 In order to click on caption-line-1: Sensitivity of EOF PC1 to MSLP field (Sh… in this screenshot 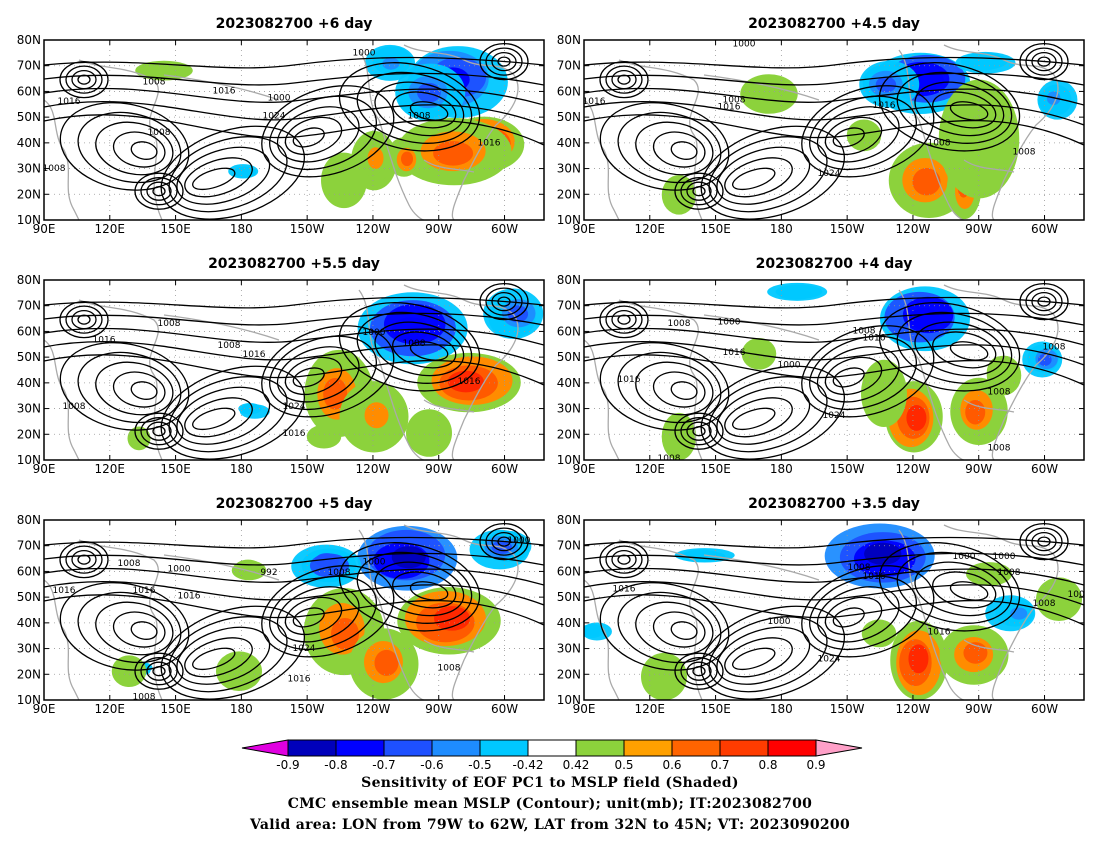, I will do `click(550, 783)`.